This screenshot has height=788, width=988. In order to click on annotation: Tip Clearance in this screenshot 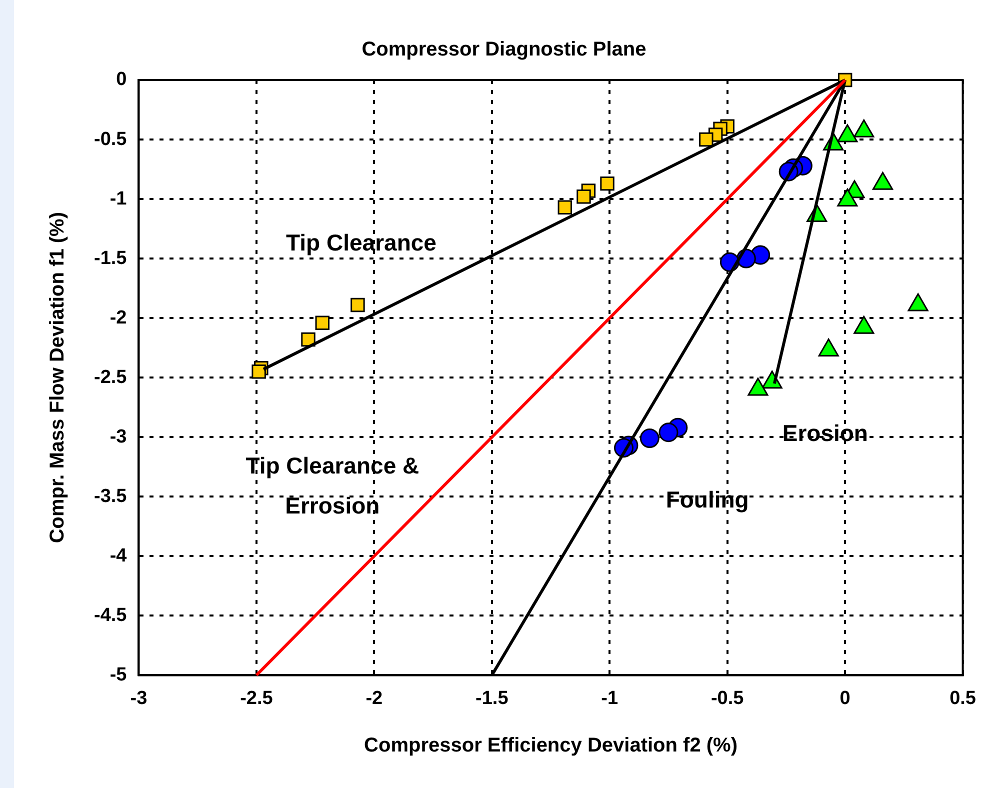, I will do `click(361, 243)`.